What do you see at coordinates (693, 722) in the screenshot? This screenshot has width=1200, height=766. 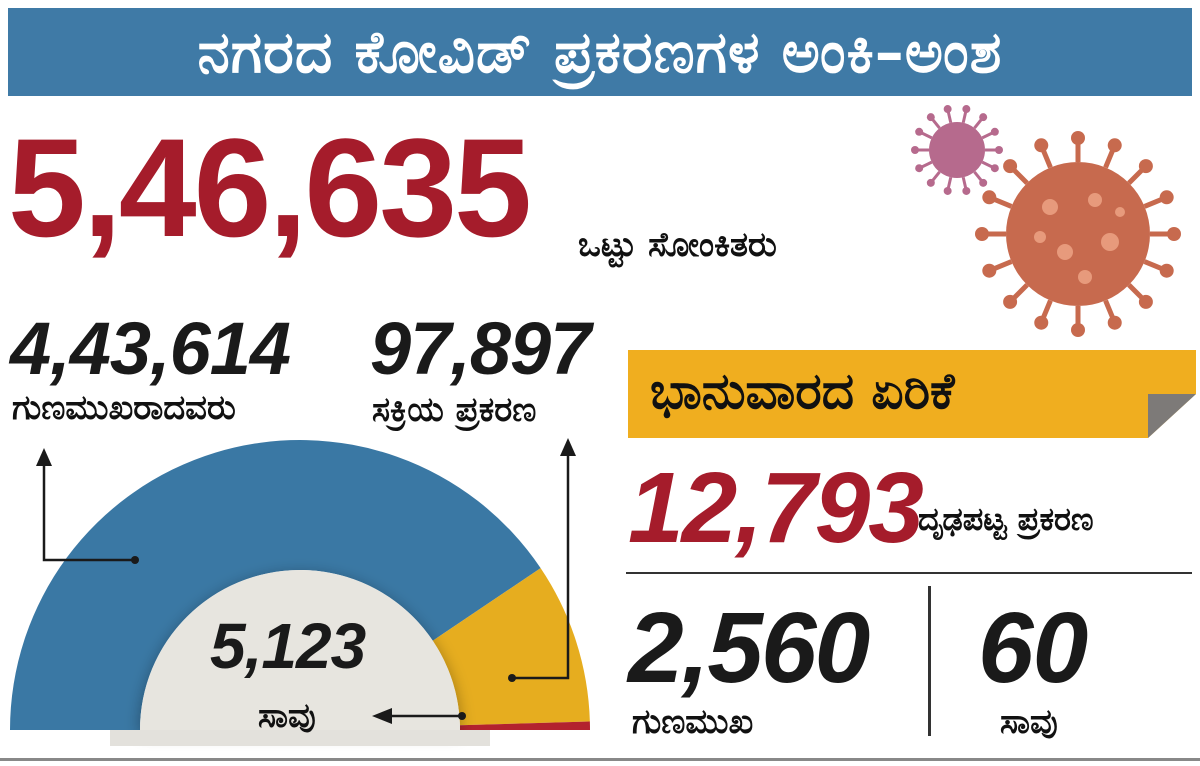 I see `sunday-recovered-label: ಗುಣಮುಖ` at bounding box center [693, 722].